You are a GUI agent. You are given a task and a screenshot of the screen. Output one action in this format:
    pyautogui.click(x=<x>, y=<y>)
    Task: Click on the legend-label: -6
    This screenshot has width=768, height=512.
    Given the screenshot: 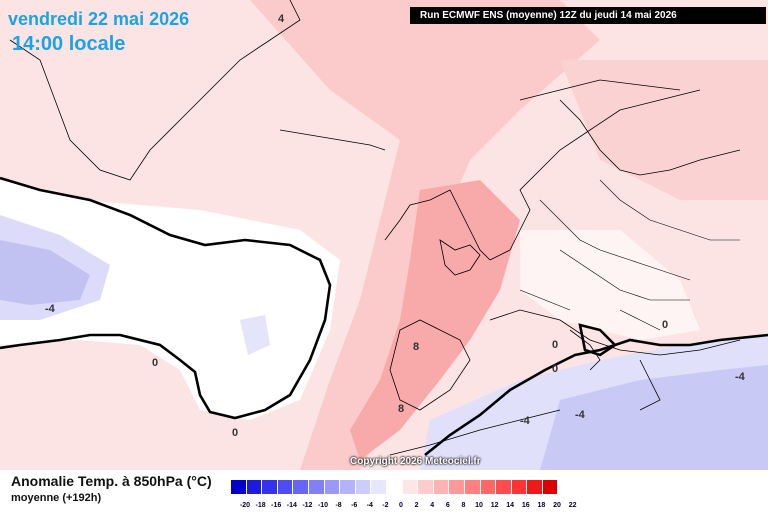 What is the action you would take?
    pyautogui.click(x=354, y=505)
    